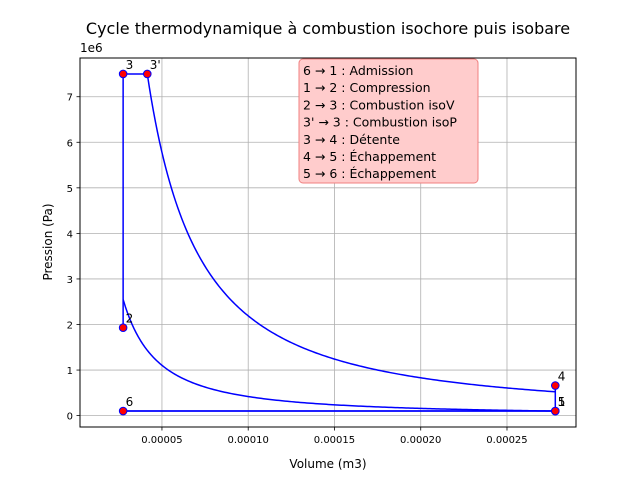 Image resolution: width=640 pixels, height=480 pixels. I want to click on x-tick-label: 0.00020, so click(420, 440).